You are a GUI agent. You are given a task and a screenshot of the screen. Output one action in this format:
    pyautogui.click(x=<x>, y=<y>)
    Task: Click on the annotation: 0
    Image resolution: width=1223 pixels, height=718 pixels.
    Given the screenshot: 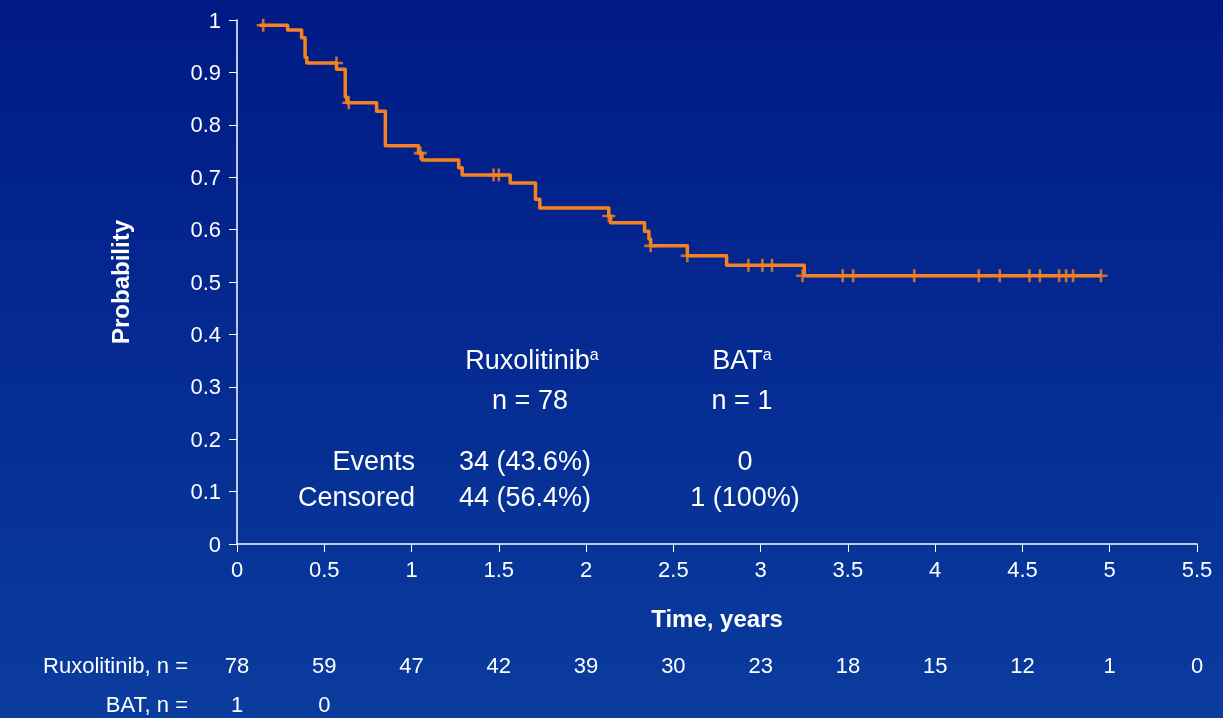 What is the action you would take?
    pyautogui.click(x=745, y=461)
    